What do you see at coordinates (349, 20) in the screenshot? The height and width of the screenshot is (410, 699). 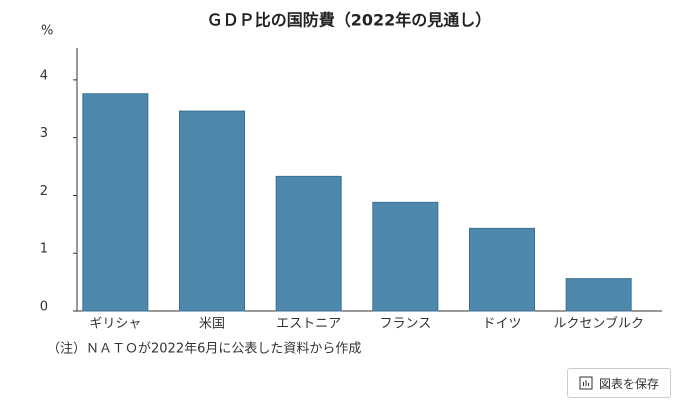 I see `chart-title: ＧＤＰ比の国防費（2022年の見通し）` at bounding box center [349, 20].